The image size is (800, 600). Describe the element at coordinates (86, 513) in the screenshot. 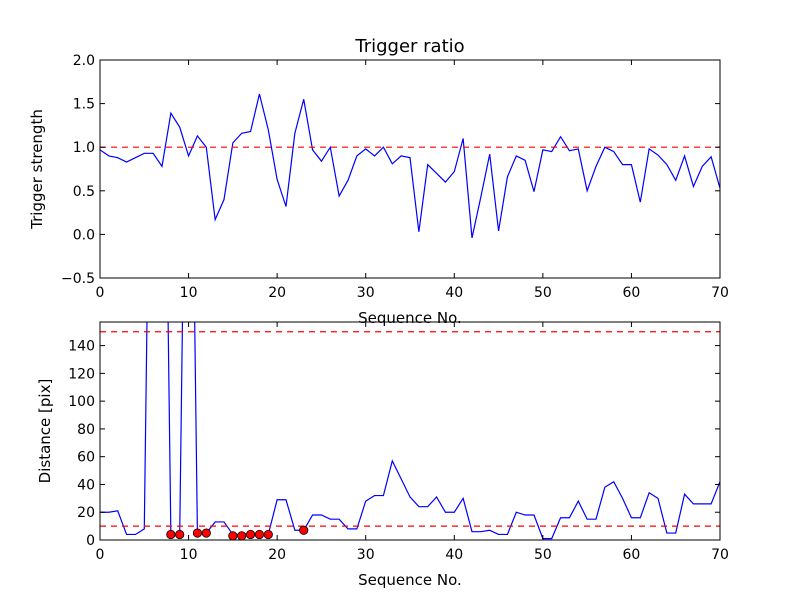

I see `y-tick-label: 20` at that location.